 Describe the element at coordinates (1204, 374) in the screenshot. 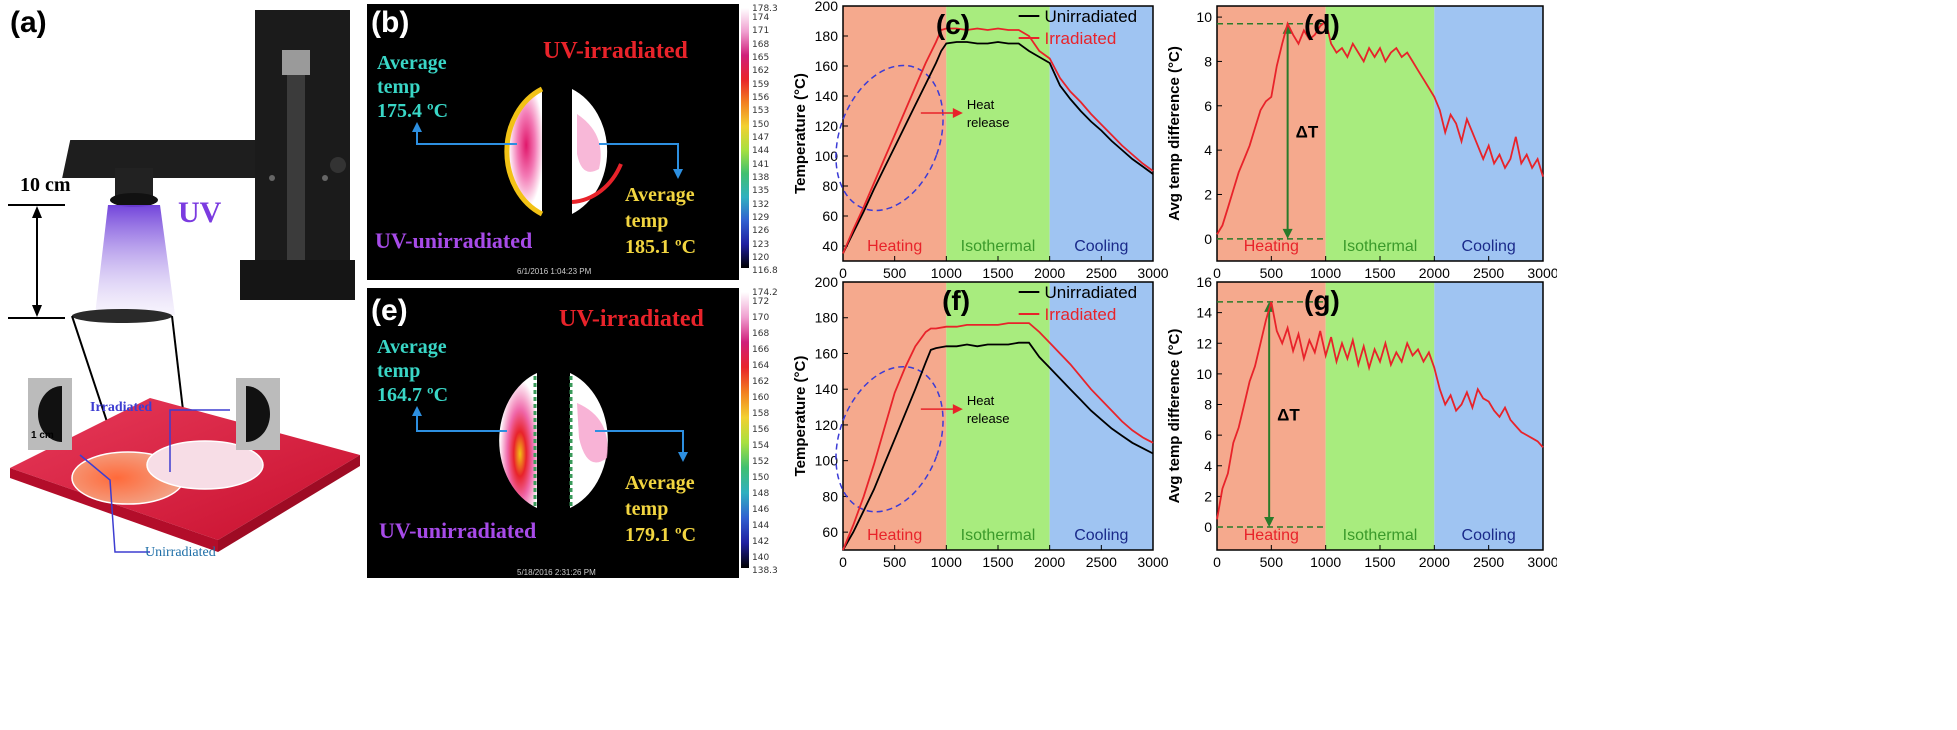

I see `y-tick-label: 10` at that location.